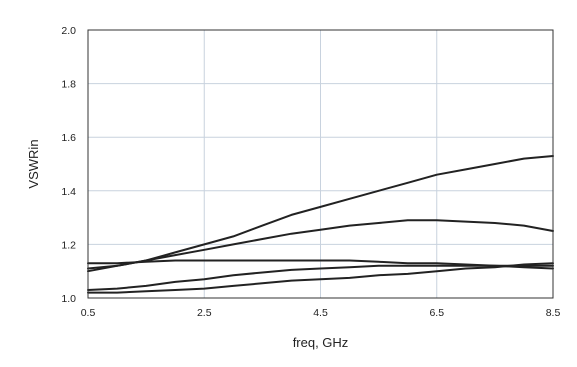  What do you see at coordinates (68, 192) in the screenshot?
I see `y-tick-label: 1.4` at bounding box center [68, 192].